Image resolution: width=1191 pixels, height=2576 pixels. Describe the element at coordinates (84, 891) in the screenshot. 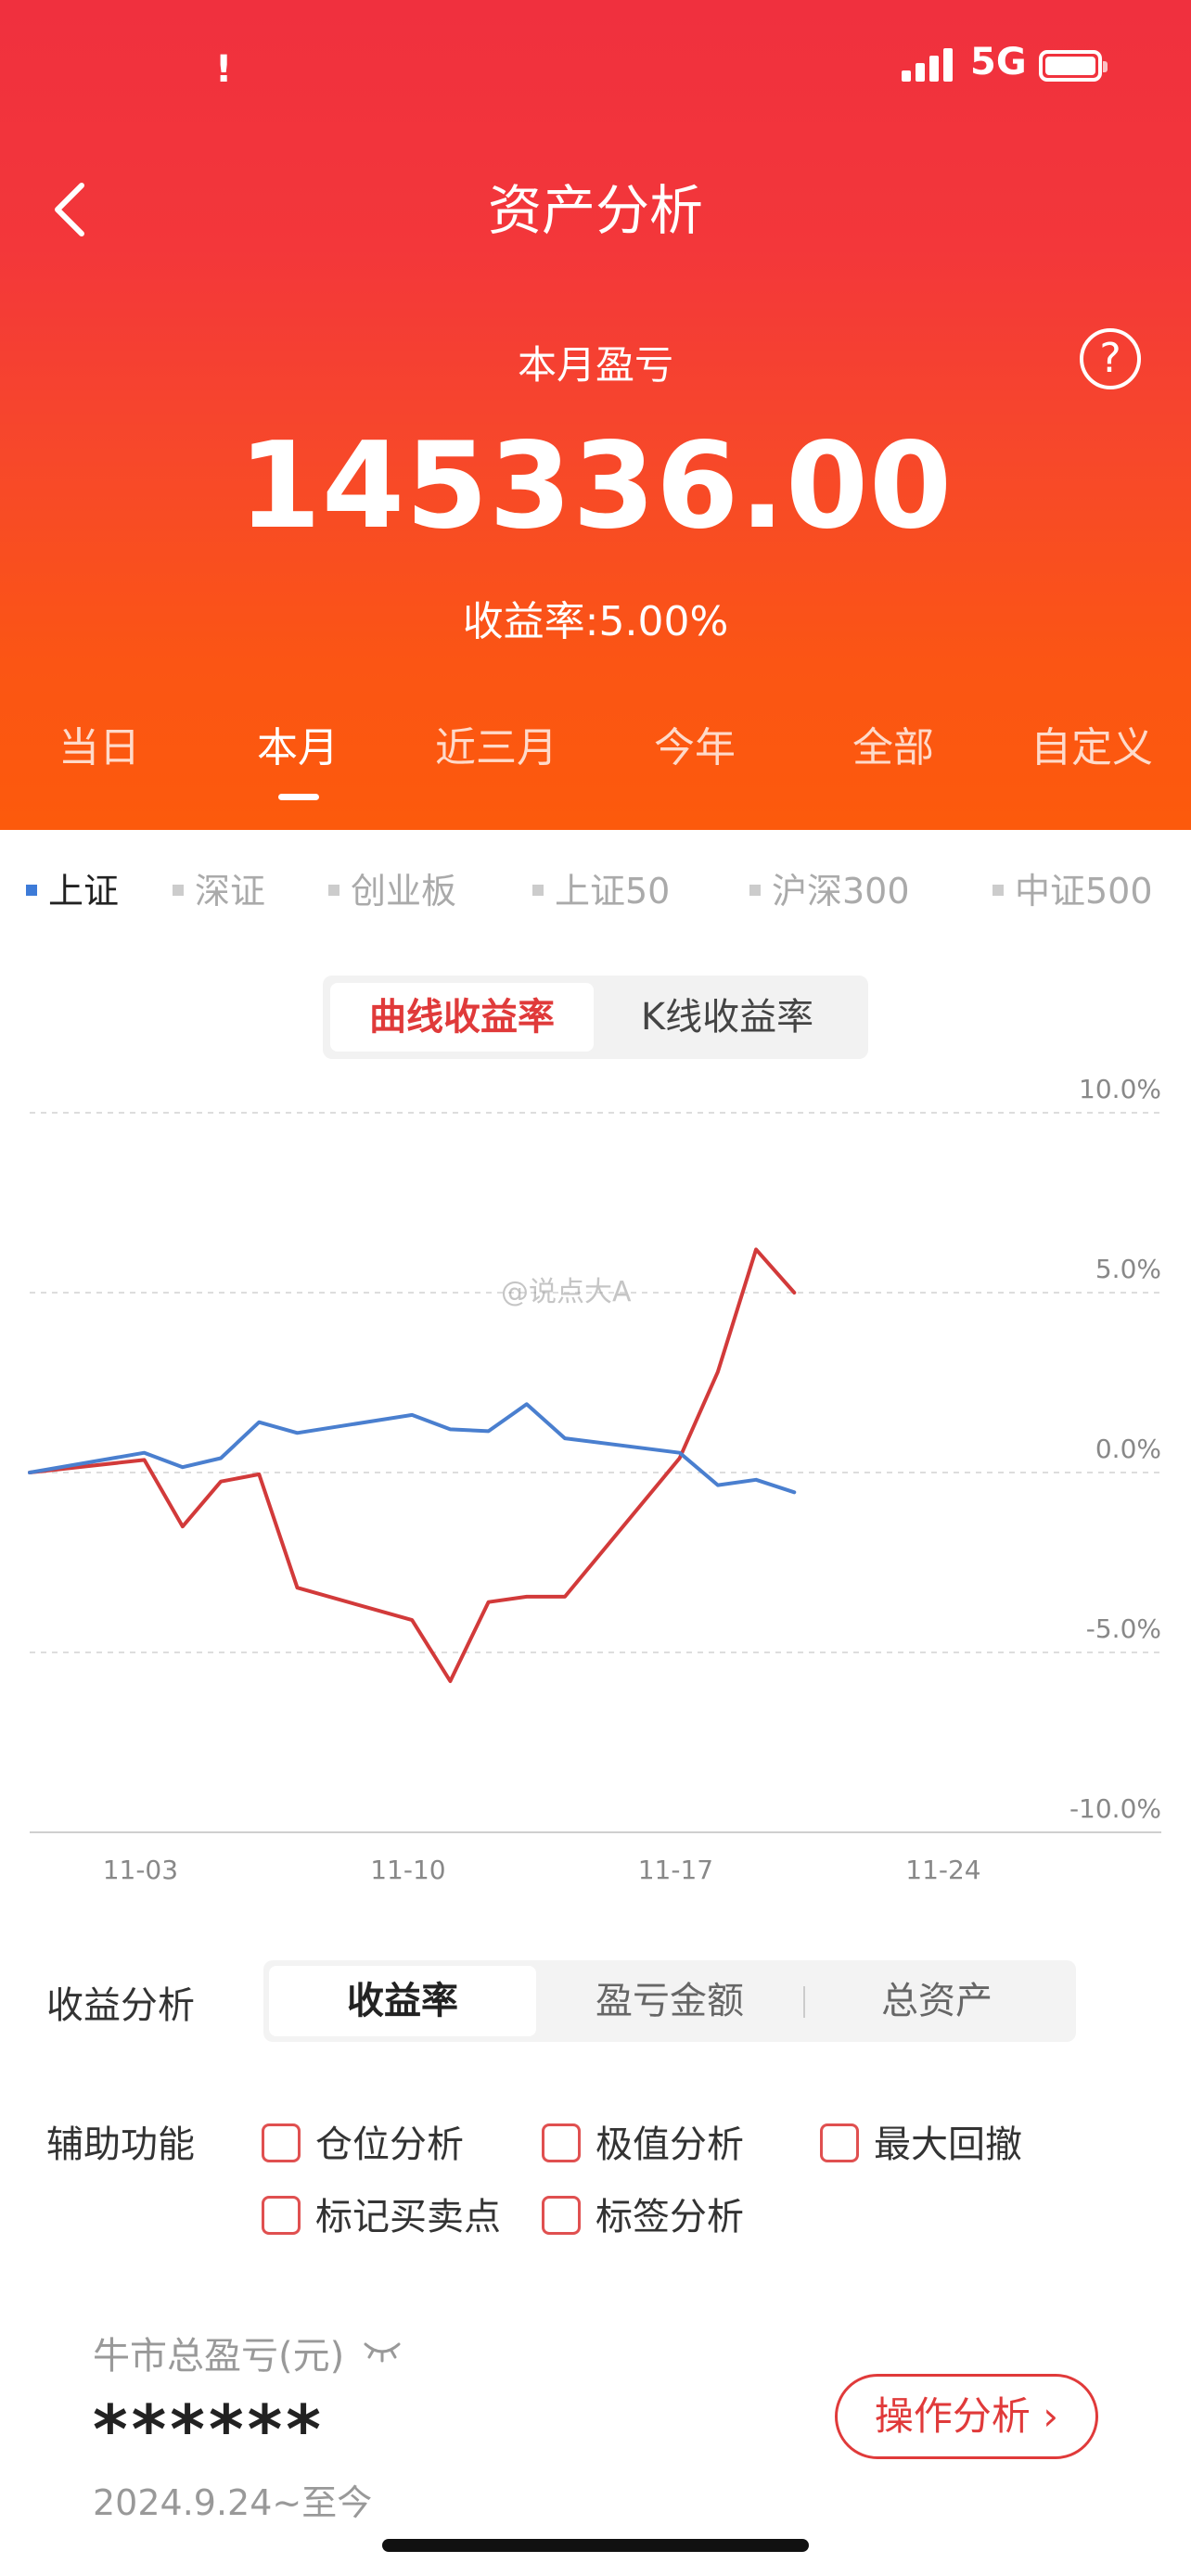

I see `index-label: 上证` at that location.